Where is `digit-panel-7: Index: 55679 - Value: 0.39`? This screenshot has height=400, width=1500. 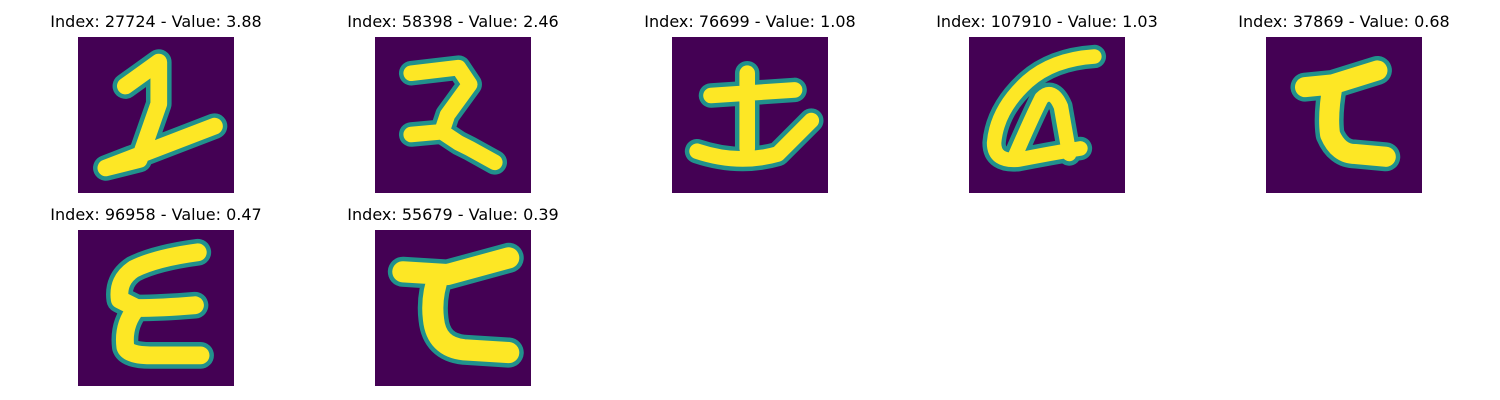 digit-panel-7: Index: 55679 - Value: 0.39 is located at coordinates (453, 289).